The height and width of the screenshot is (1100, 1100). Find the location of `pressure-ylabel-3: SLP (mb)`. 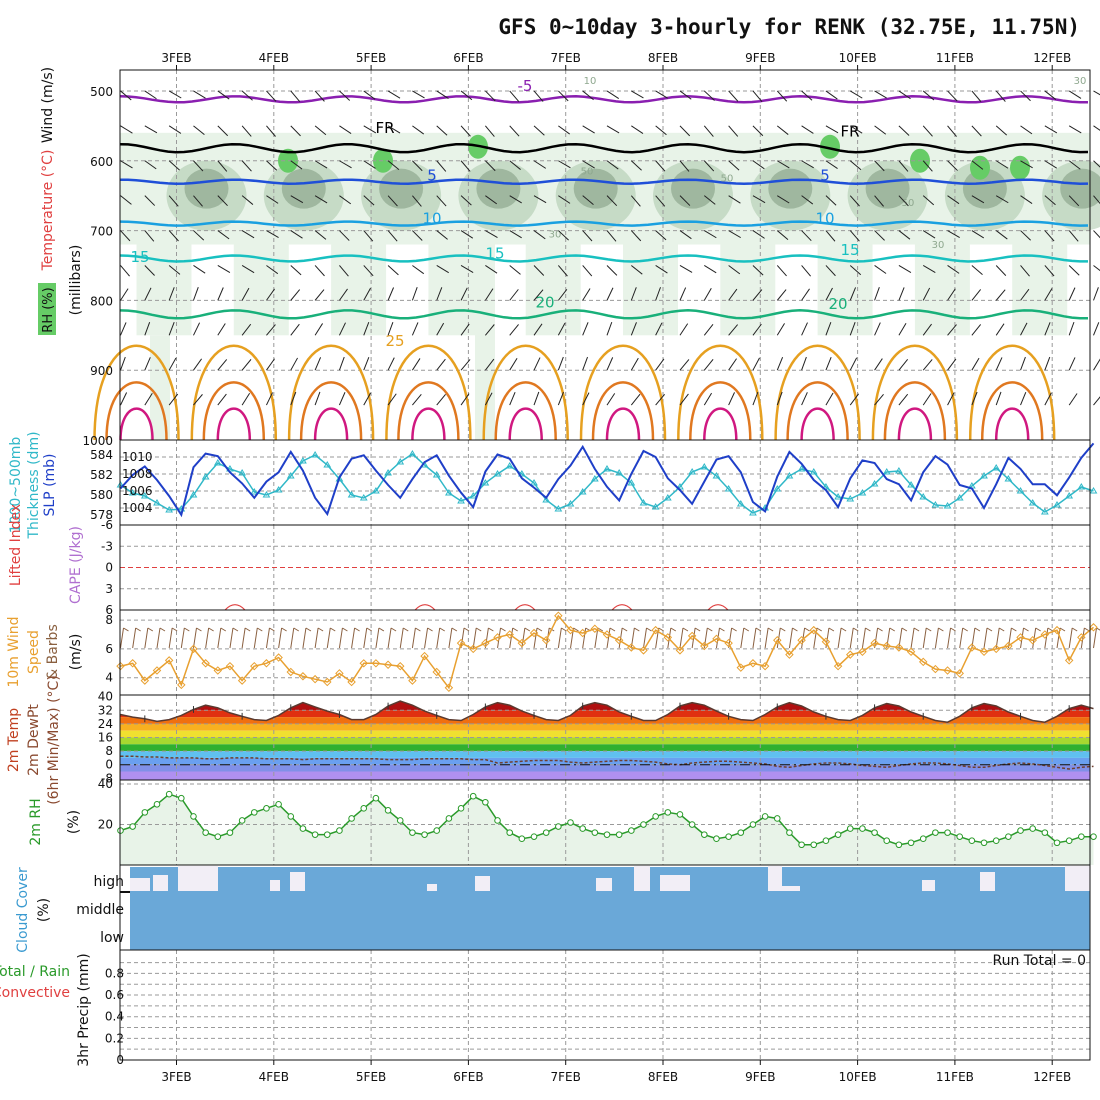

pressure-ylabel-3: SLP (mb) is located at coordinates (50, 484).